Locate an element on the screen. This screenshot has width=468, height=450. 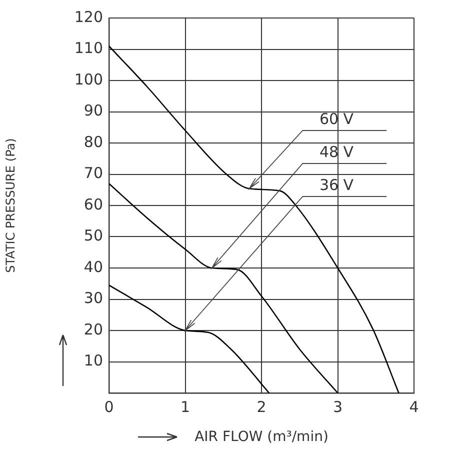
y-tick-label: 40 is located at coordinates (93, 267).